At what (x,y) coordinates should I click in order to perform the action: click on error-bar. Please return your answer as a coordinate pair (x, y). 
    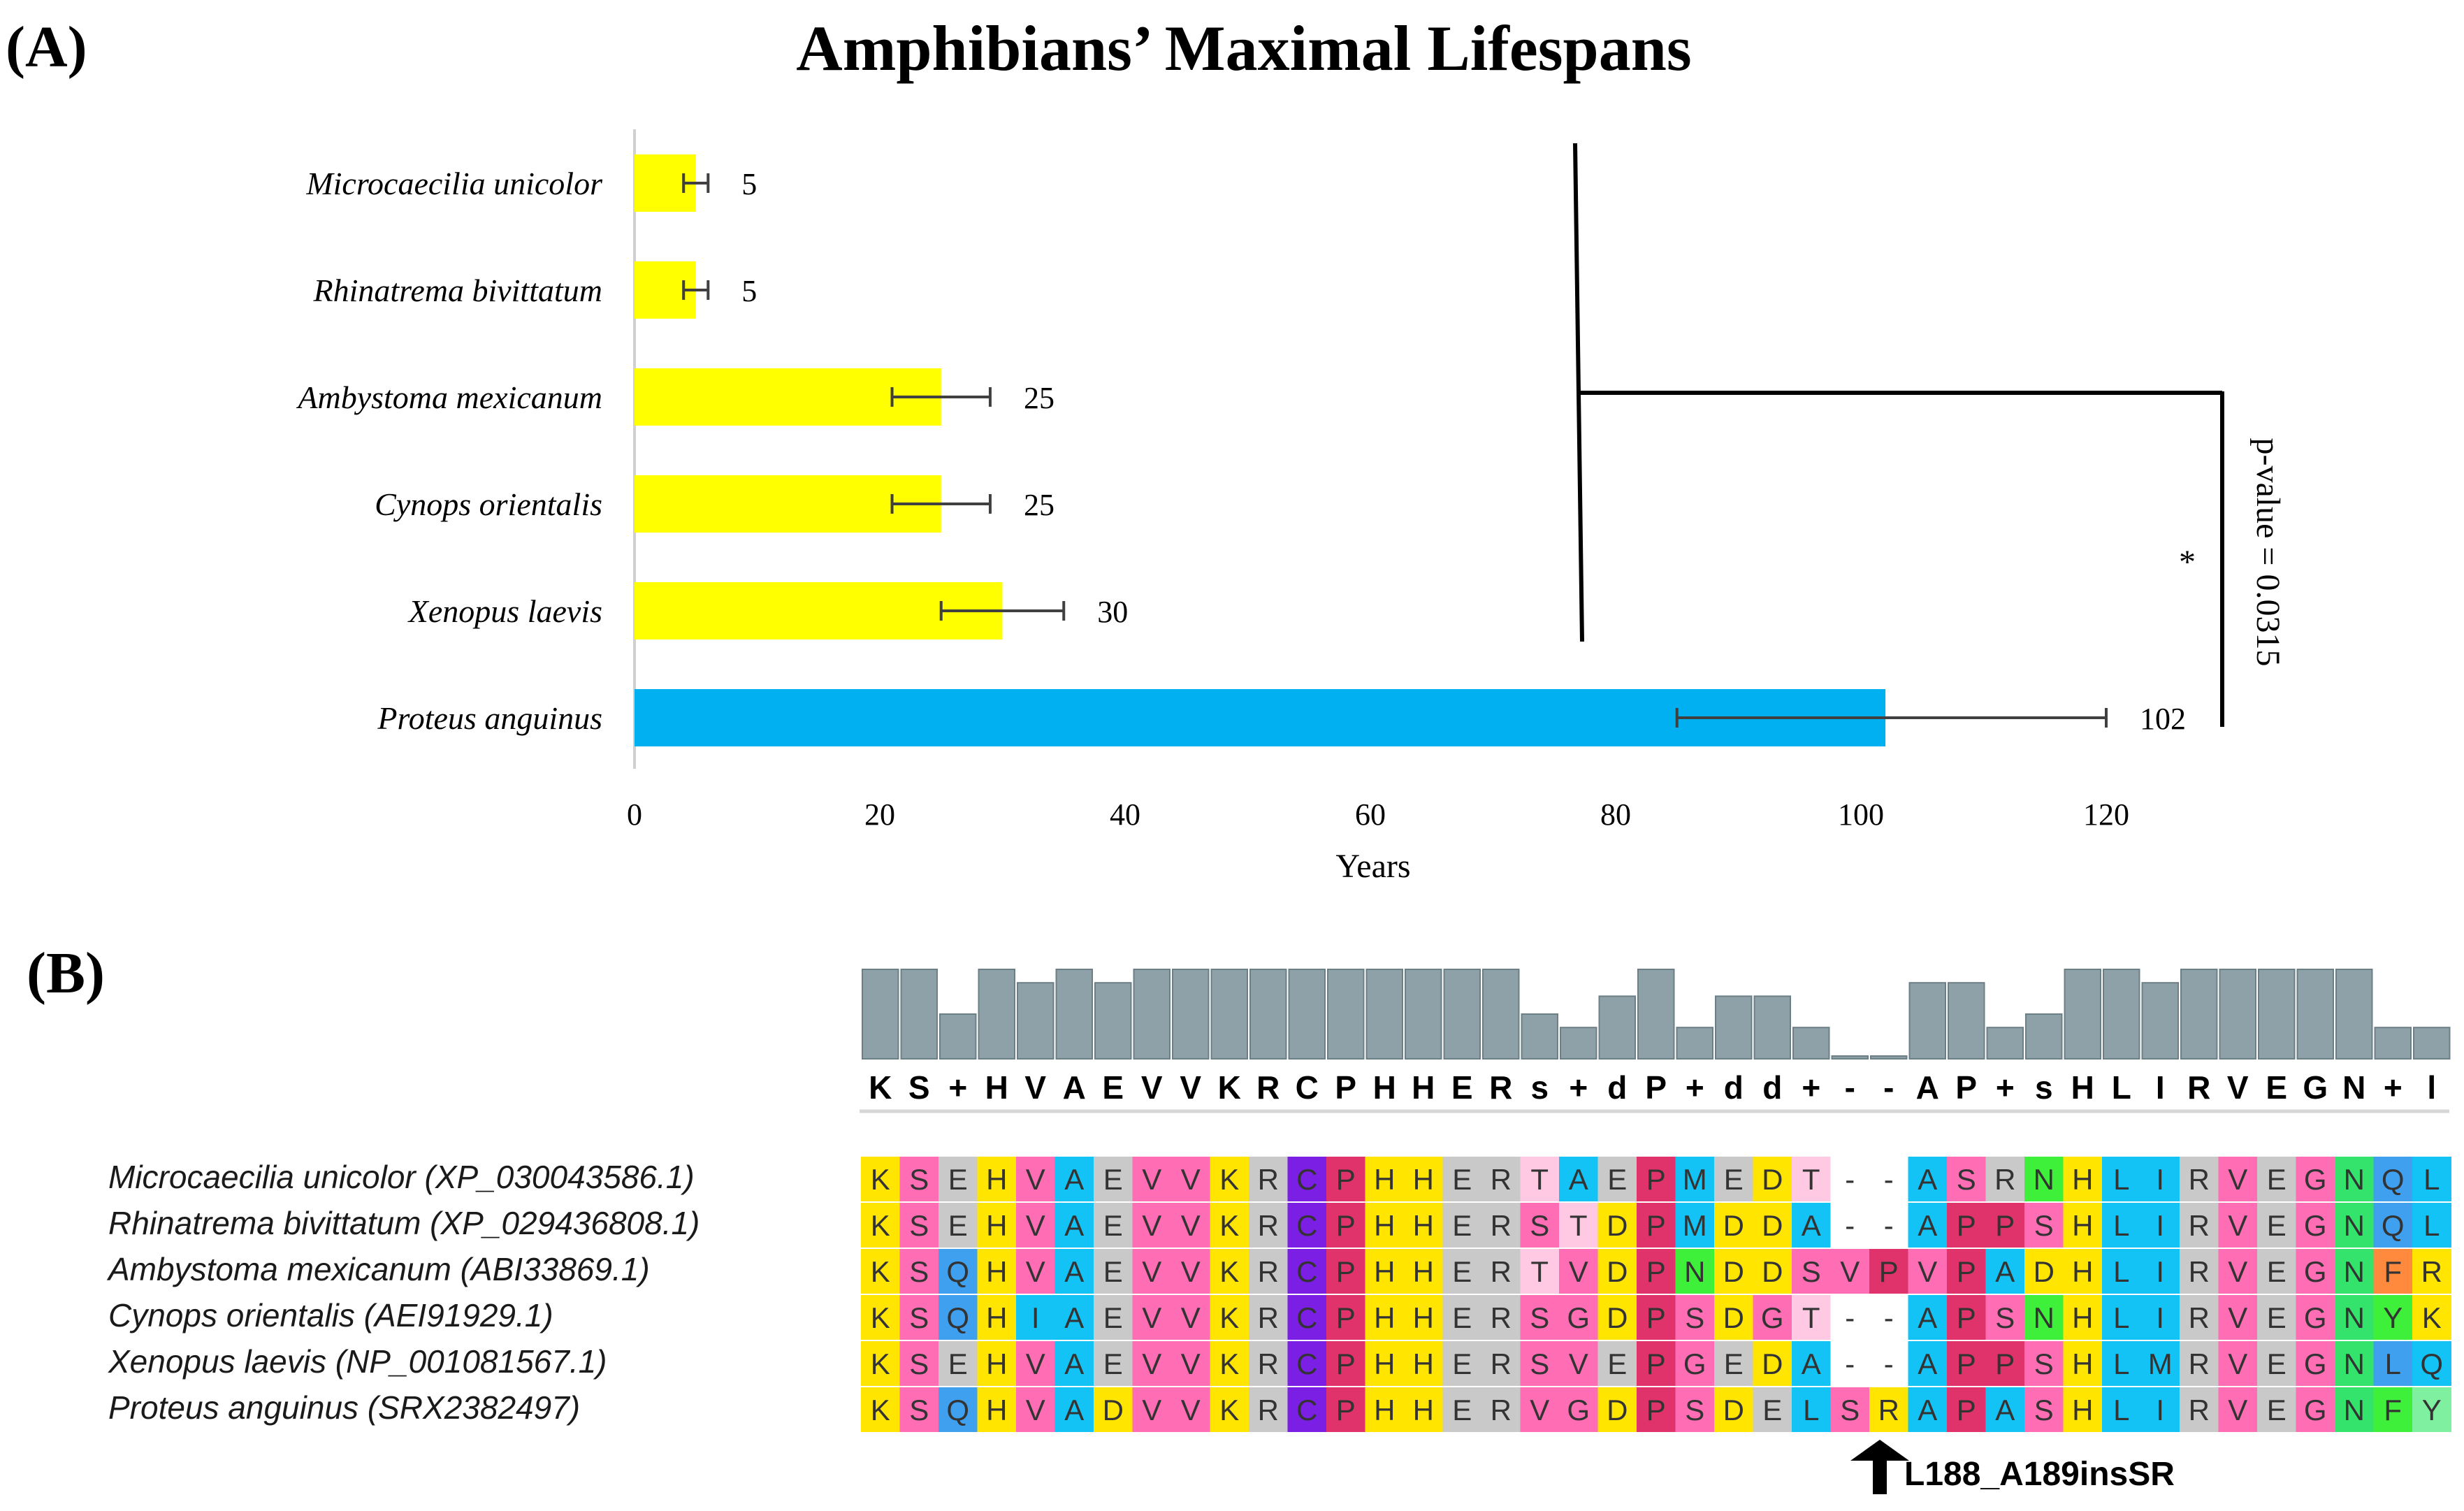
    Looking at the image, I should click on (1891, 718).